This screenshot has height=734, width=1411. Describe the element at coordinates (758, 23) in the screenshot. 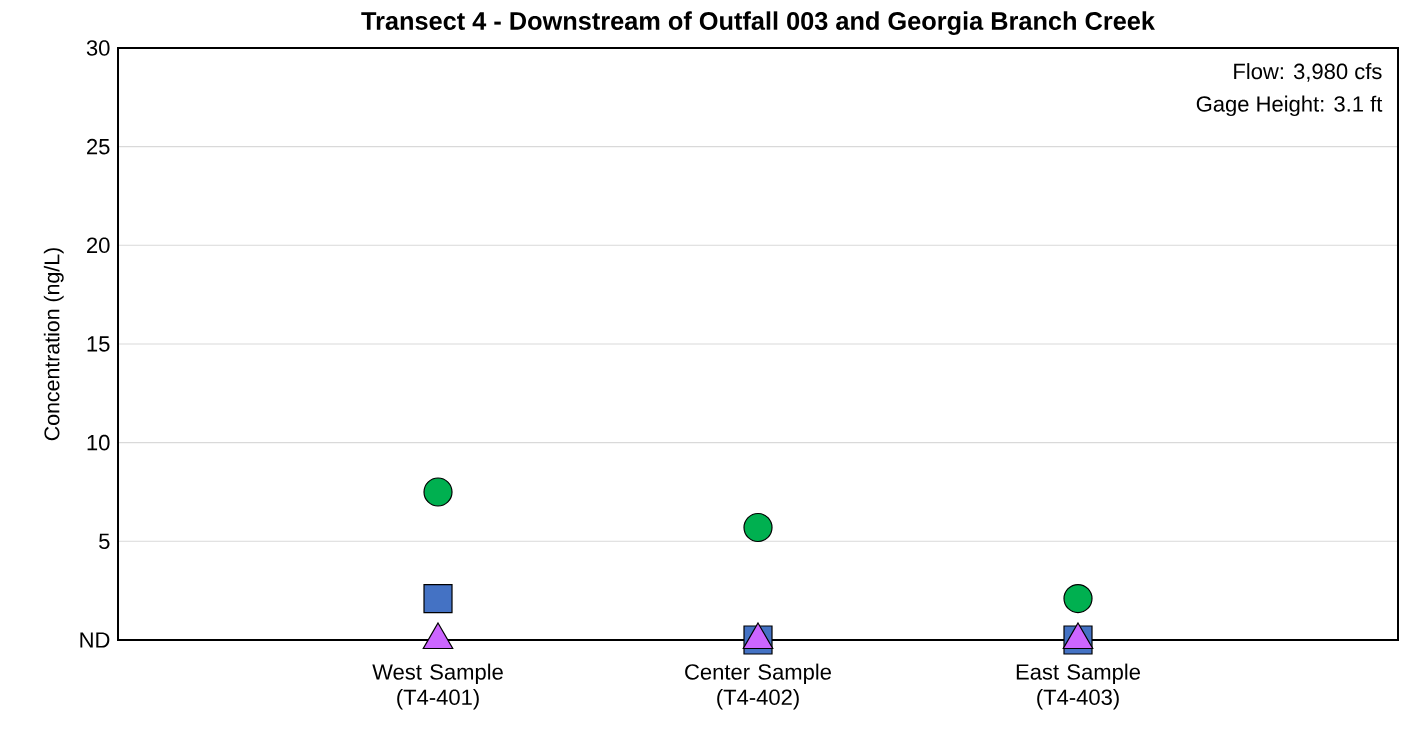

I see `chart-title: Transect 4 - Downstream of Outfall 003 and Georgia Branch Creek` at that location.